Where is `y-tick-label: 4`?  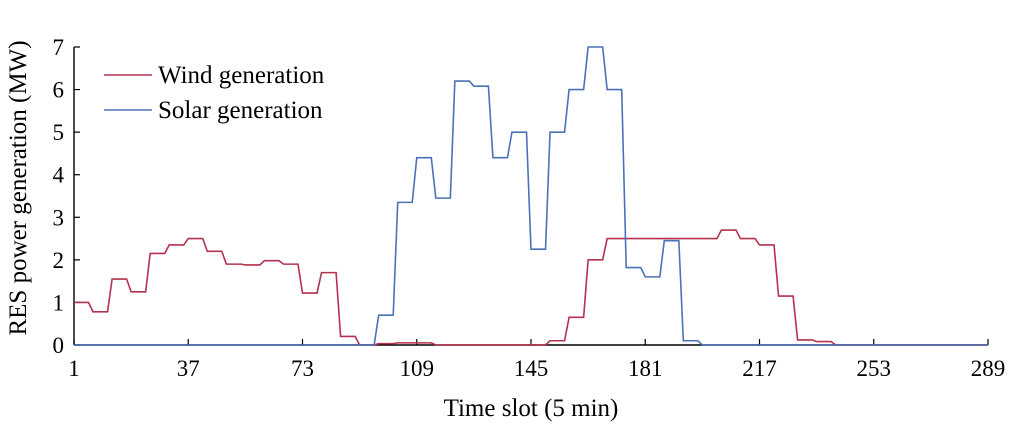 y-tick-label: 4 is located at coordinates (59, 175).